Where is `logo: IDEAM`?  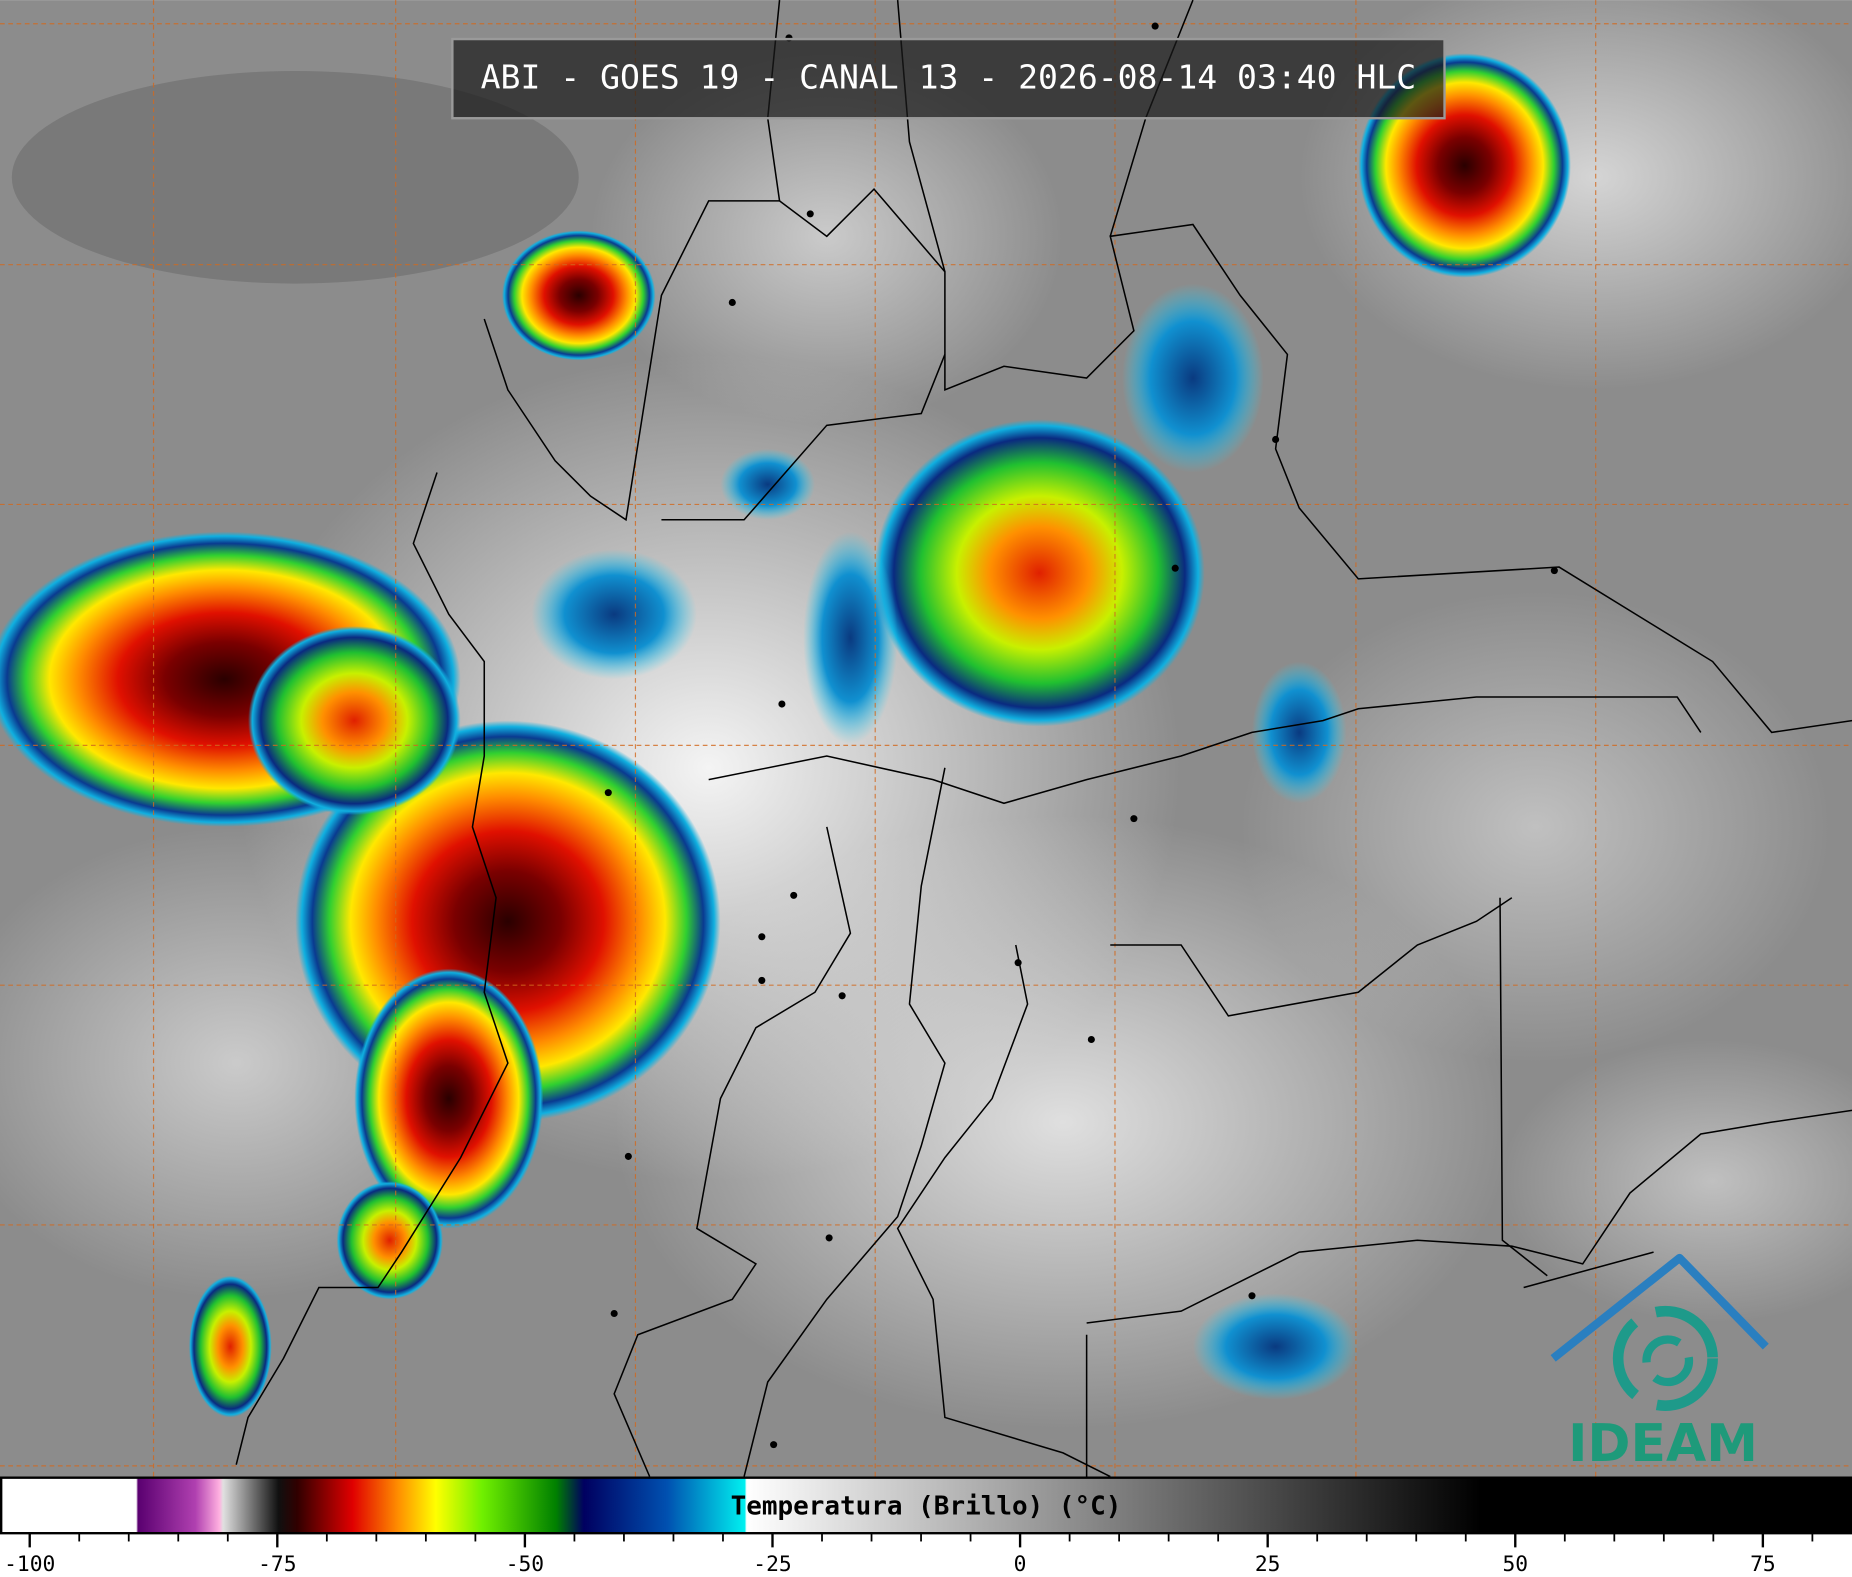 logo: IDEAM is located at coordinates (1659, 1363).